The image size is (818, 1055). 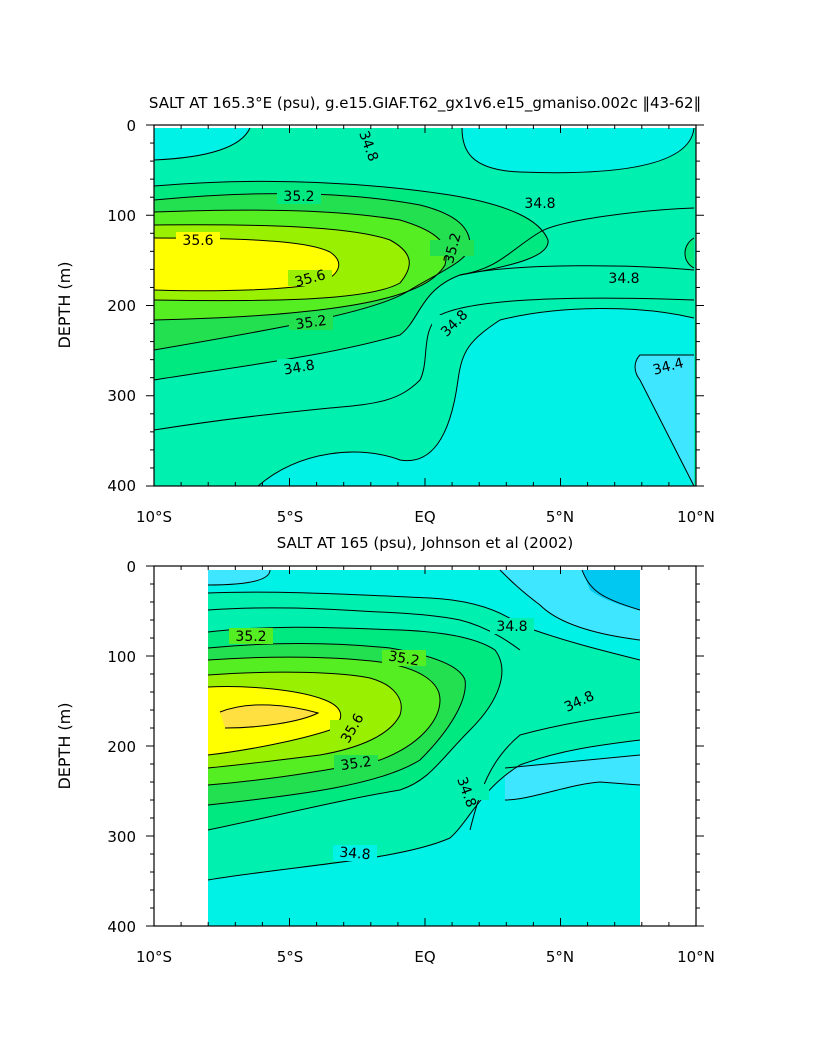 I want to click on fill-band-35.8, so click(x=269, y=716).